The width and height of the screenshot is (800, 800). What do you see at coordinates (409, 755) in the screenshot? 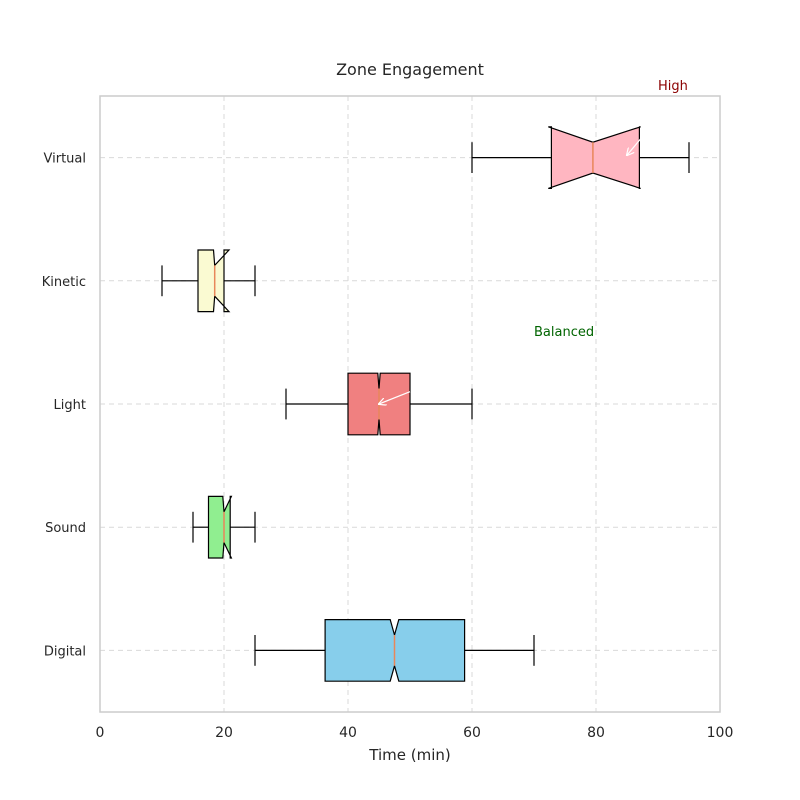
I see `x-axis-label: Time (min)` at bounding box center [409, 755].